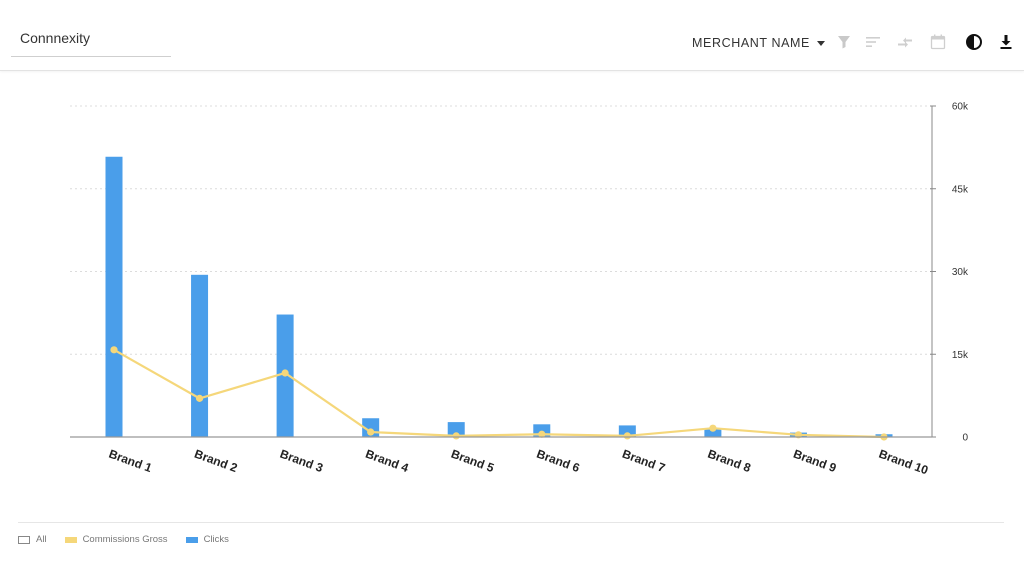 This screenshot has width=1024, height=575. What do you see at coordinates (511, 522) in the screenshot?
I see `legend-divider` at bounding box center [511, 522].